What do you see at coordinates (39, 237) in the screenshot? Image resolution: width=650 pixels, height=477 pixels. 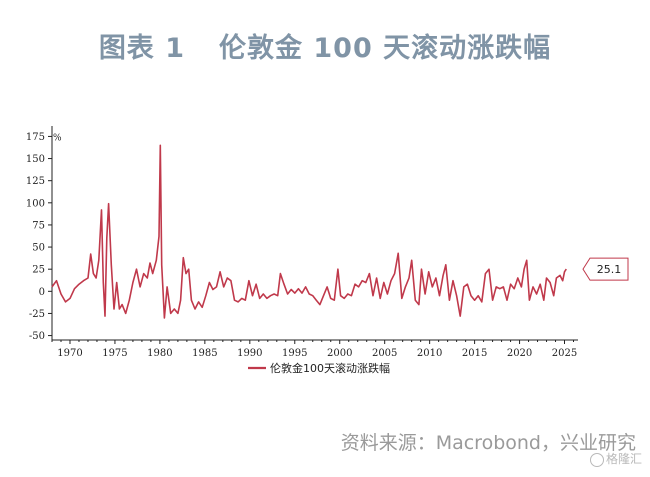 I see `y-ticks: 175 150 125 100 75 50 25 0 -25 -50` at bounding box center [39, 237].